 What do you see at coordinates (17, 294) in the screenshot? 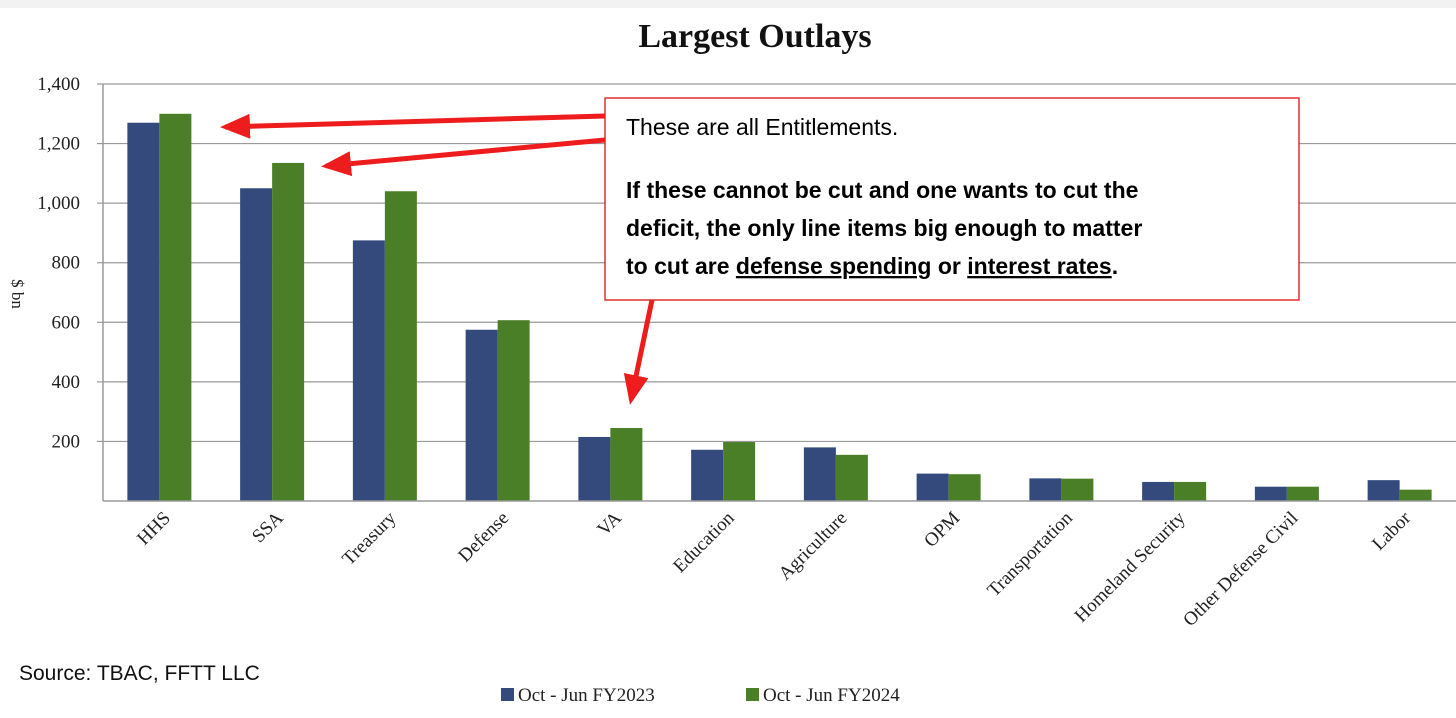
I see `y-axis-label: $ bn` at bounding box center [17, 294].